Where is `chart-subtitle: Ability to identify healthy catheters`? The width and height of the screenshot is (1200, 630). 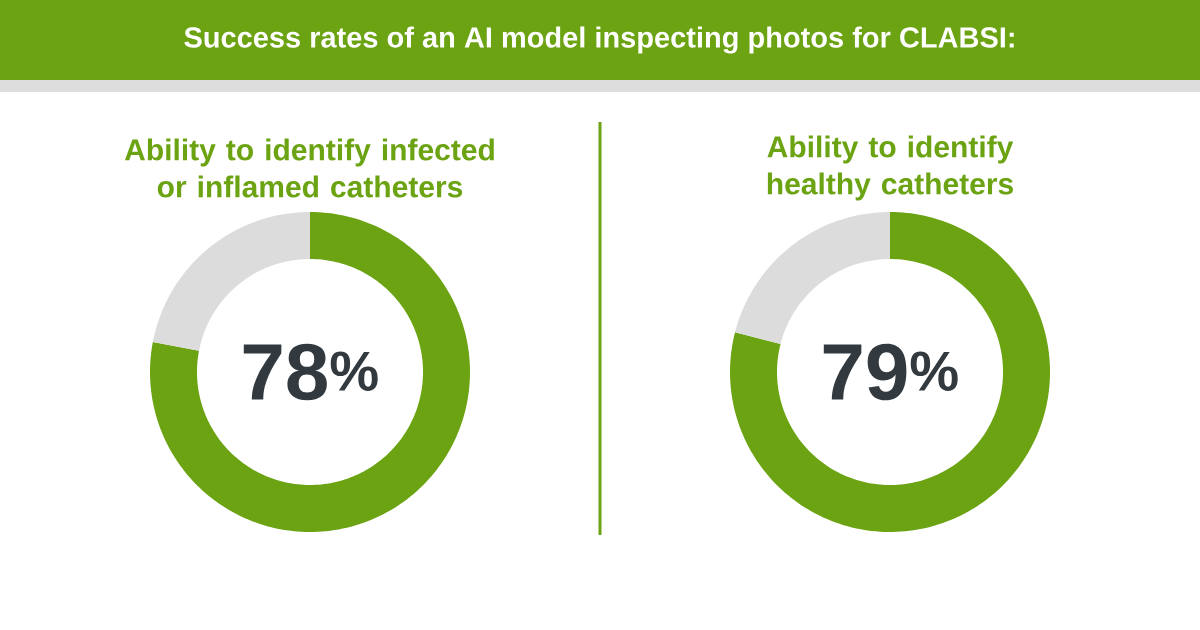 chart-subtitle: Ability to identify healthy catheters is located at coordinates (890, 168).